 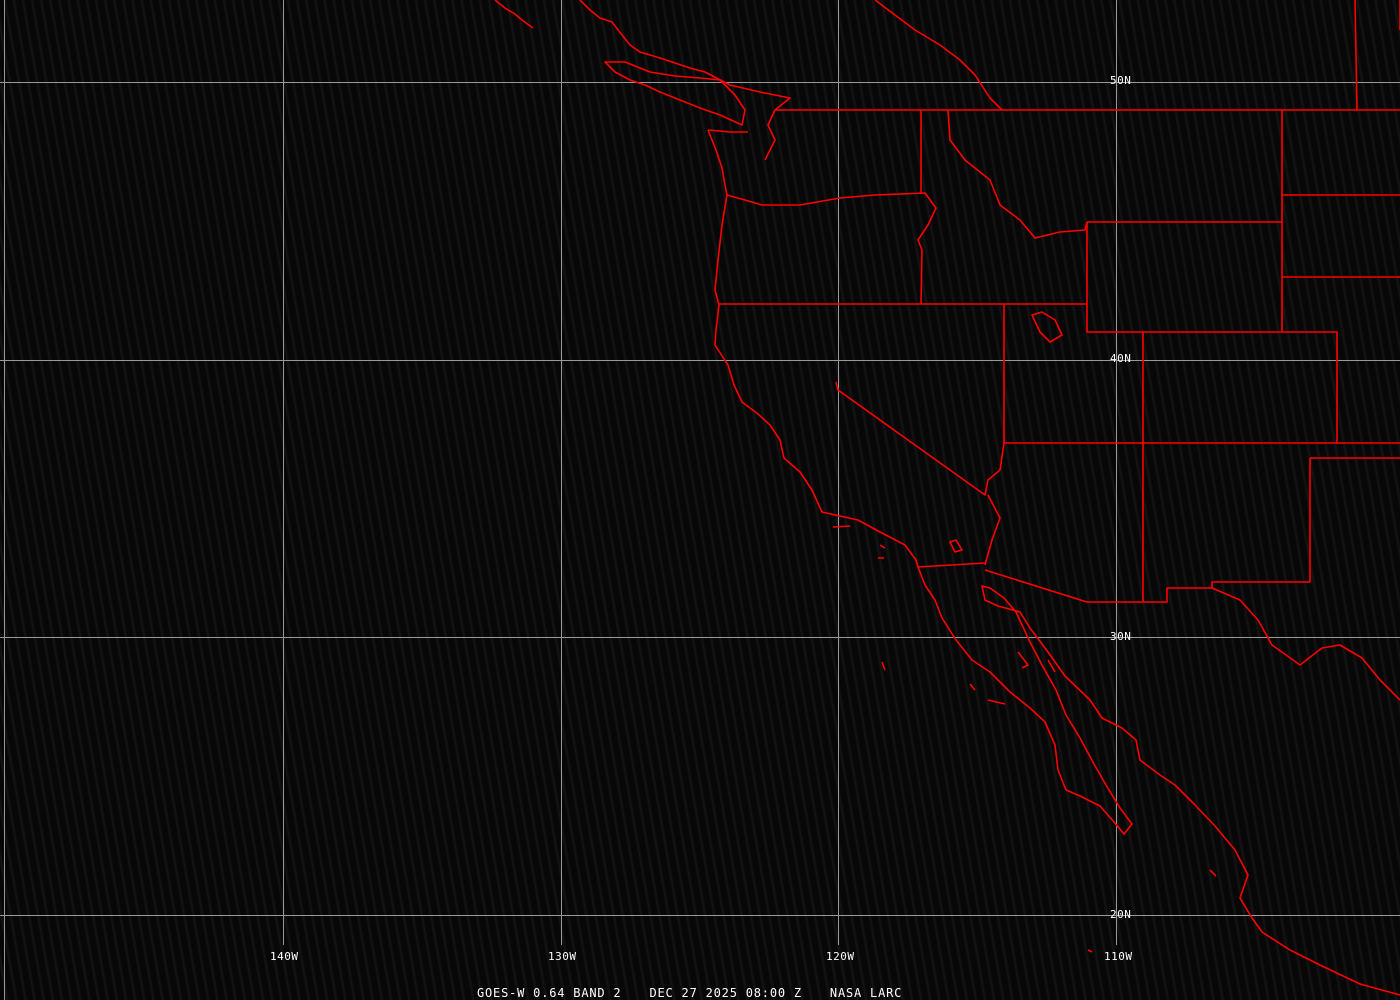 What do you see at coordinates (642, 55) in the screenshot?
I see `coastline-bc-north` at bounding box center [642, 55].